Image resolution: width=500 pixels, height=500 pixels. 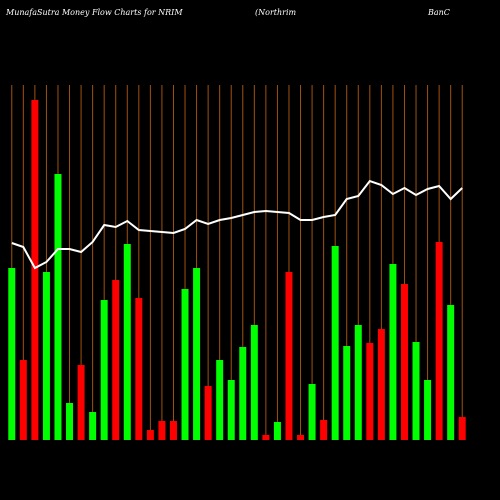 What do you see at coordinates (438, 12) in the screenshot?
I see `chart-title: BanC` at bounding box center [438, 12].